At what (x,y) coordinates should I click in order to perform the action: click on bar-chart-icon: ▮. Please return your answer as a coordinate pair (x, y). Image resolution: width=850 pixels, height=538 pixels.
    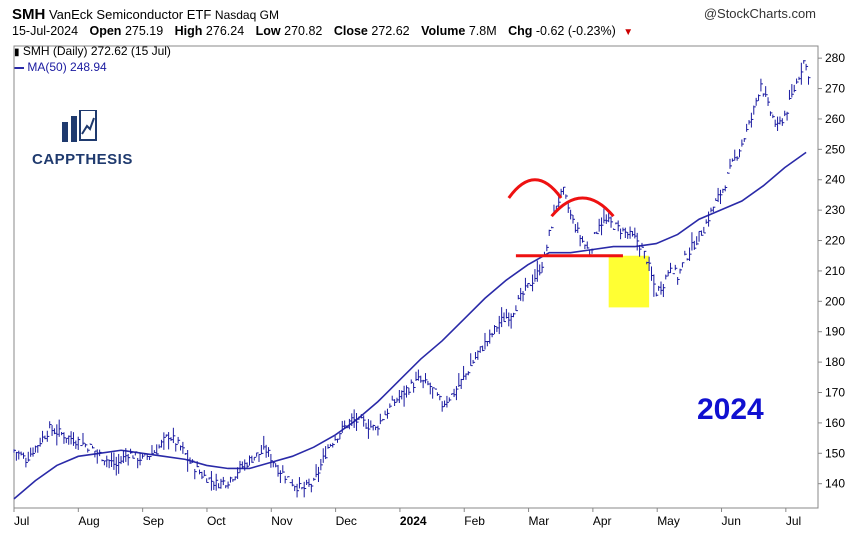
    Looking at the image, I should click on (17, 52).